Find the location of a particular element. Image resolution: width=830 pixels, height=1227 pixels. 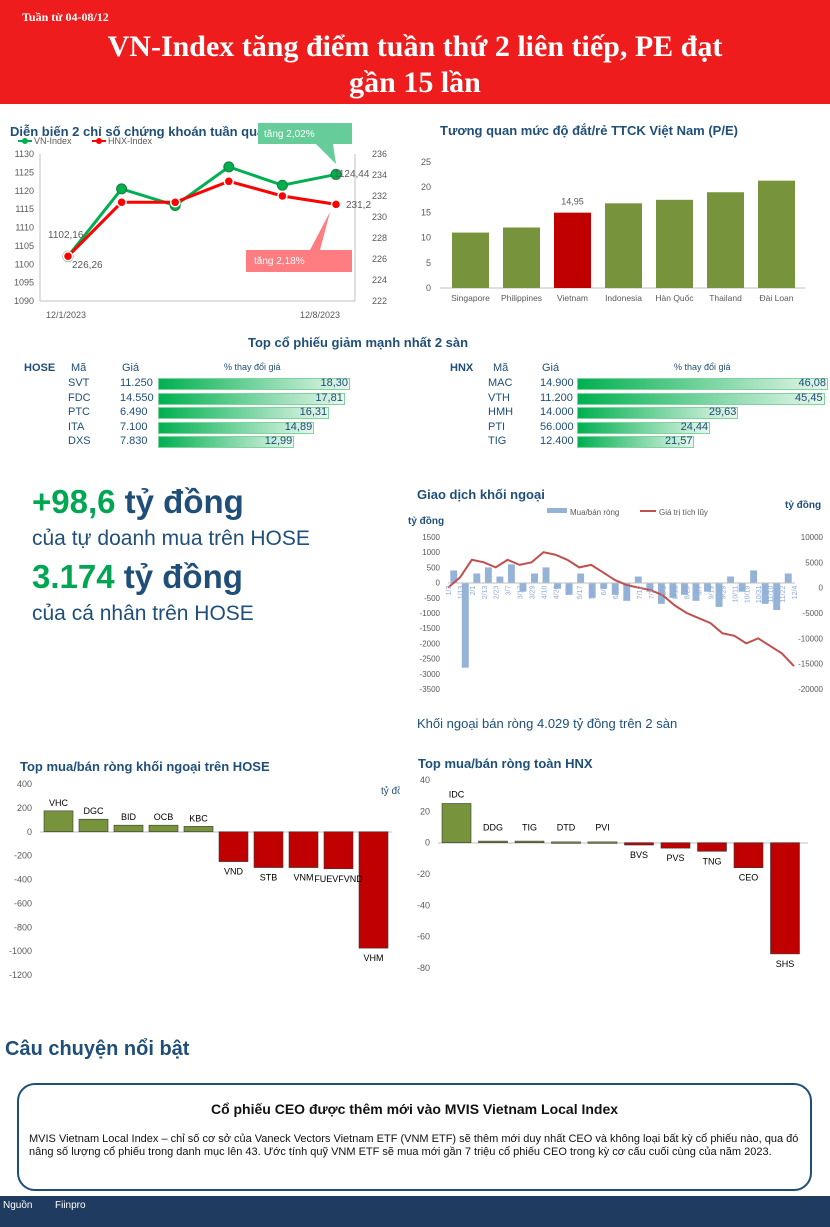

decliner-price: 56.000 is located at coordinates (557, 426).